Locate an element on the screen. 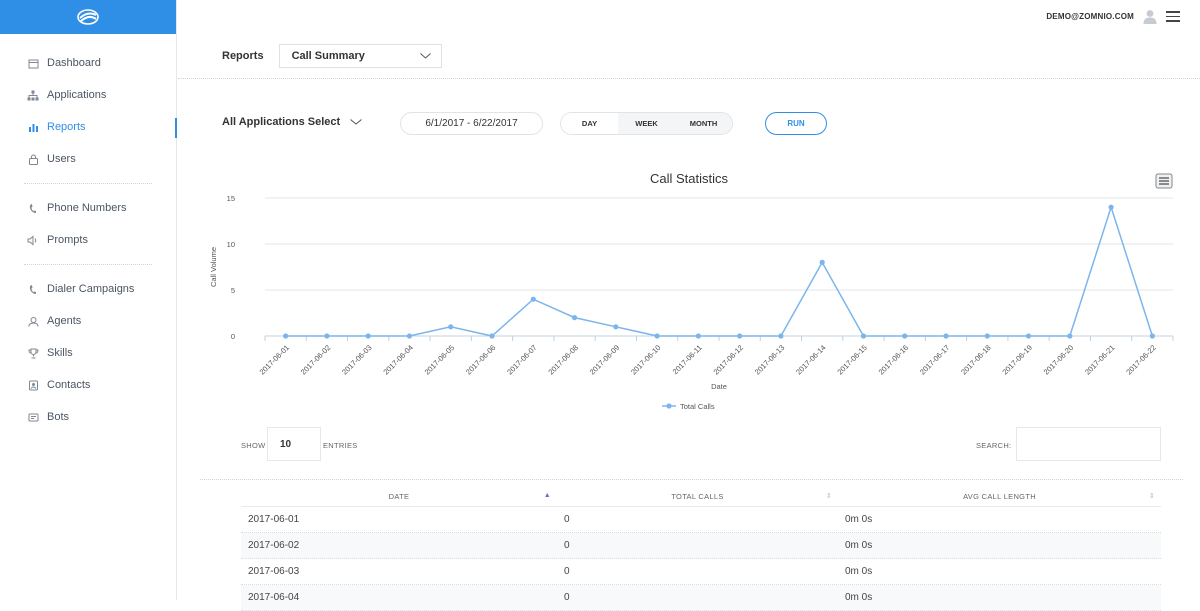 The height and width of the screenshot is (611, 1200). sidebar-item-skills: Skills is located at coordinates (88, 353).